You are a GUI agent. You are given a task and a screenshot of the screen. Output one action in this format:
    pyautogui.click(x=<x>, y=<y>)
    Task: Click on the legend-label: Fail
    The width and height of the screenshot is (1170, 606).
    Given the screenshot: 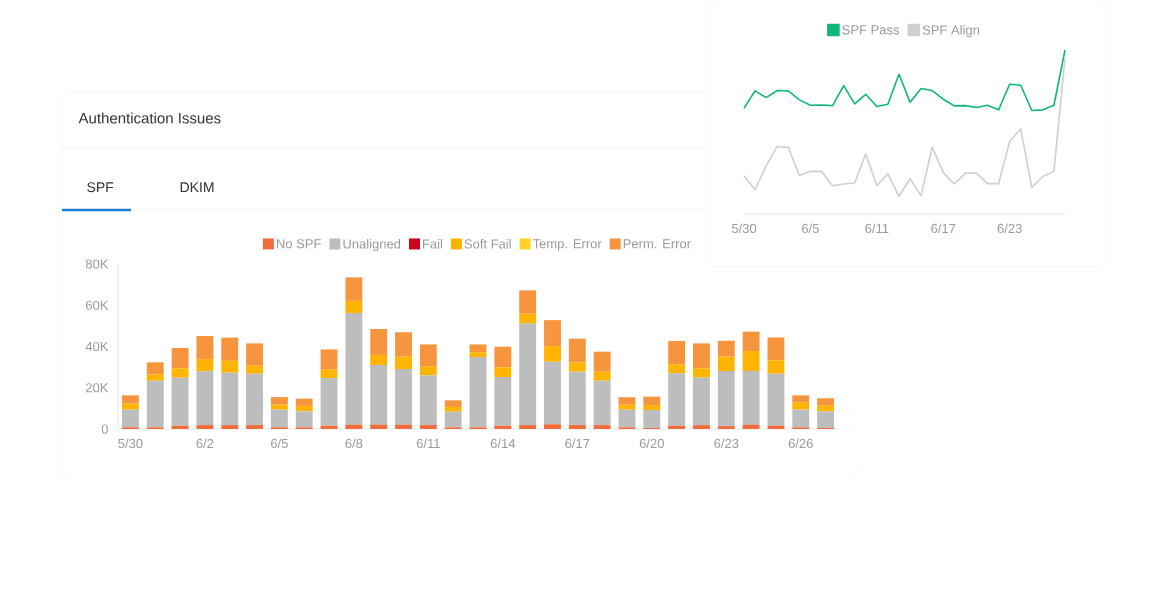 What is the action you would take?
    pyautogui.click(x=433, y=243)
    